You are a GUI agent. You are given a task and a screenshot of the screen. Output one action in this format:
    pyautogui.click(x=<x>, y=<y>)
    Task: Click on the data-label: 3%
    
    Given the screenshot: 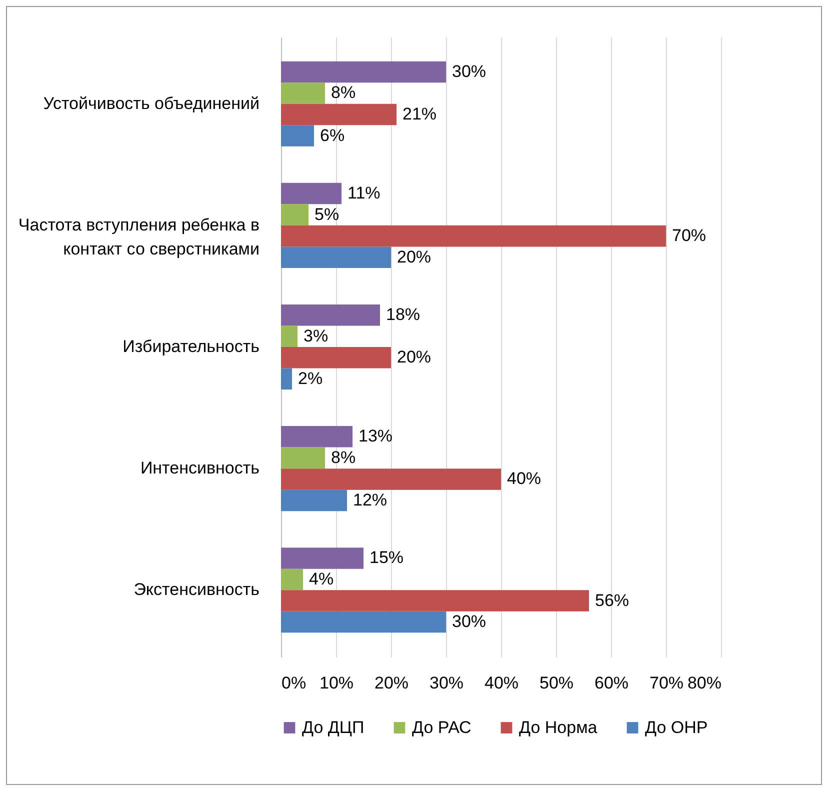 What is the action you would take?
    pyautogui.click(x=316, y=336)
    